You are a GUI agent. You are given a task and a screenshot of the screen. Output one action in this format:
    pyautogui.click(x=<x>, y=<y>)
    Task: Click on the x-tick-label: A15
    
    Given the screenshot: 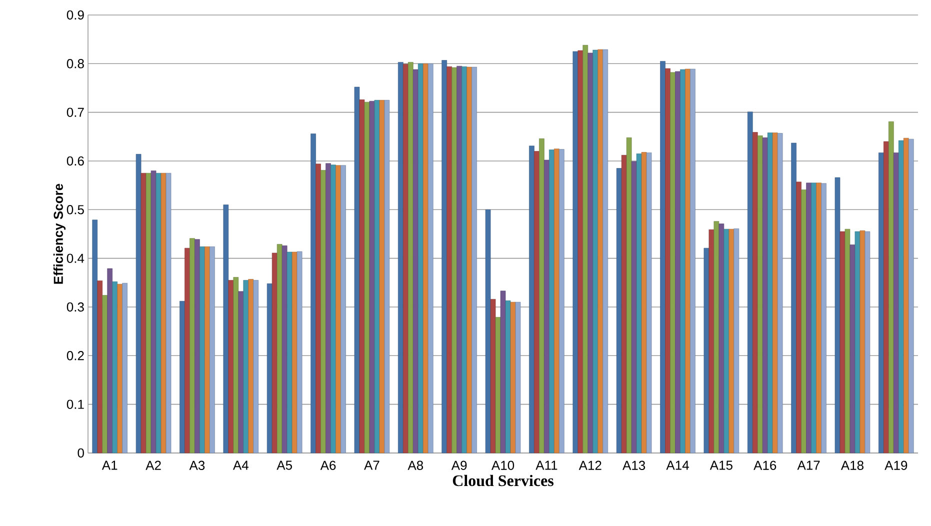 What is the action you would take?
    pyautogui.click(x=721, y=465)
    